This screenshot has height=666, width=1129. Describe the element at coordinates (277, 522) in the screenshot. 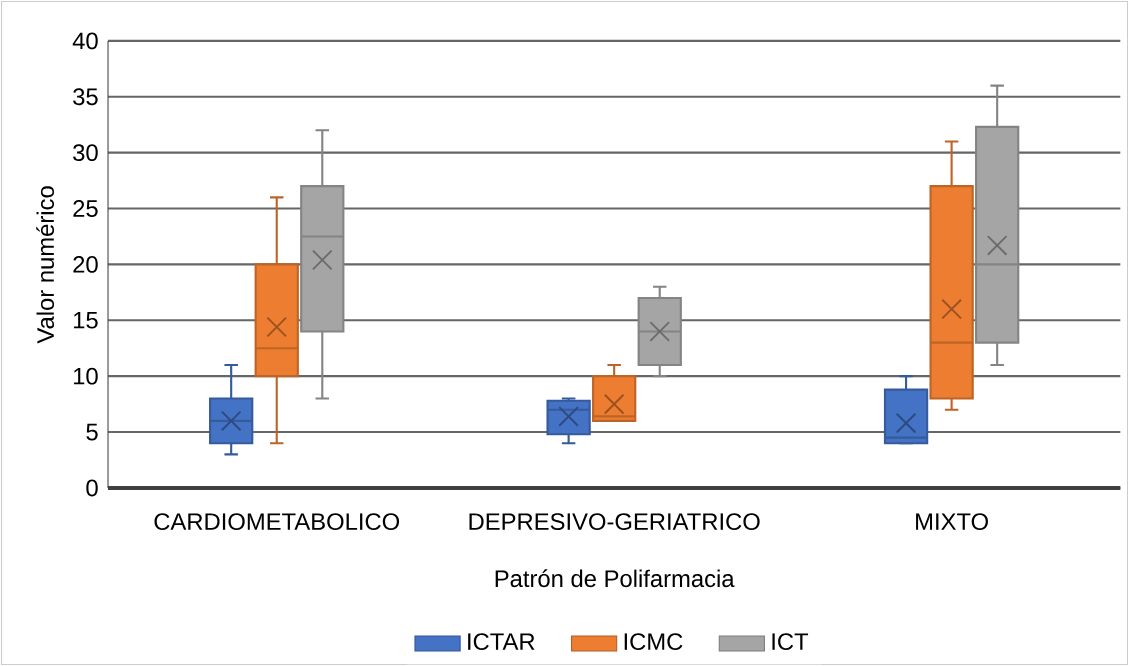

I see `x-tick-label: CARDIOMETABOLICO` at that location.